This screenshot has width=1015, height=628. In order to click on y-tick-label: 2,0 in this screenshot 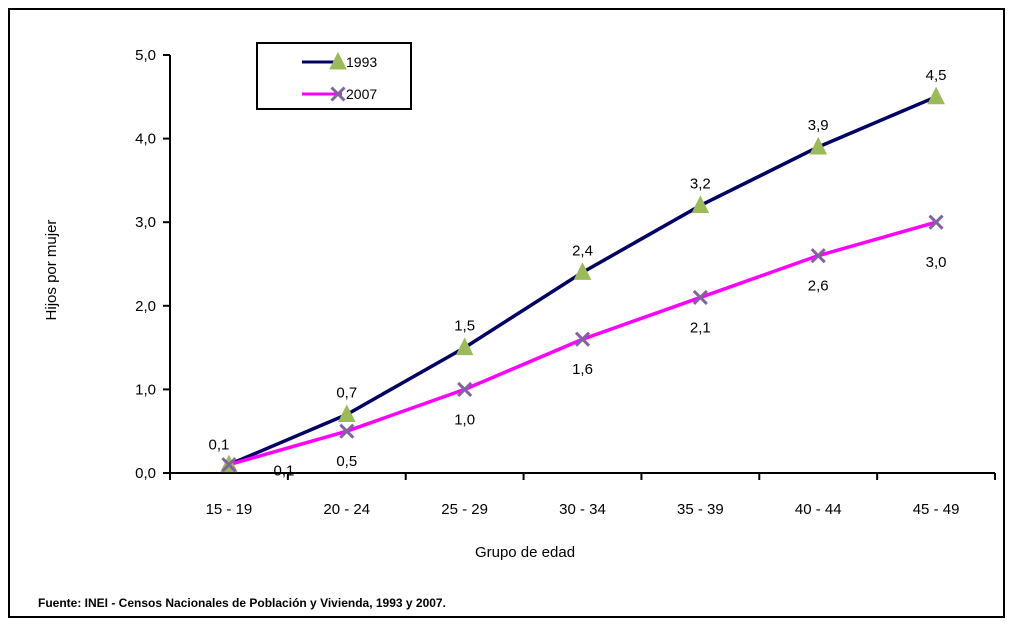, I will do `click(145, 306)`.